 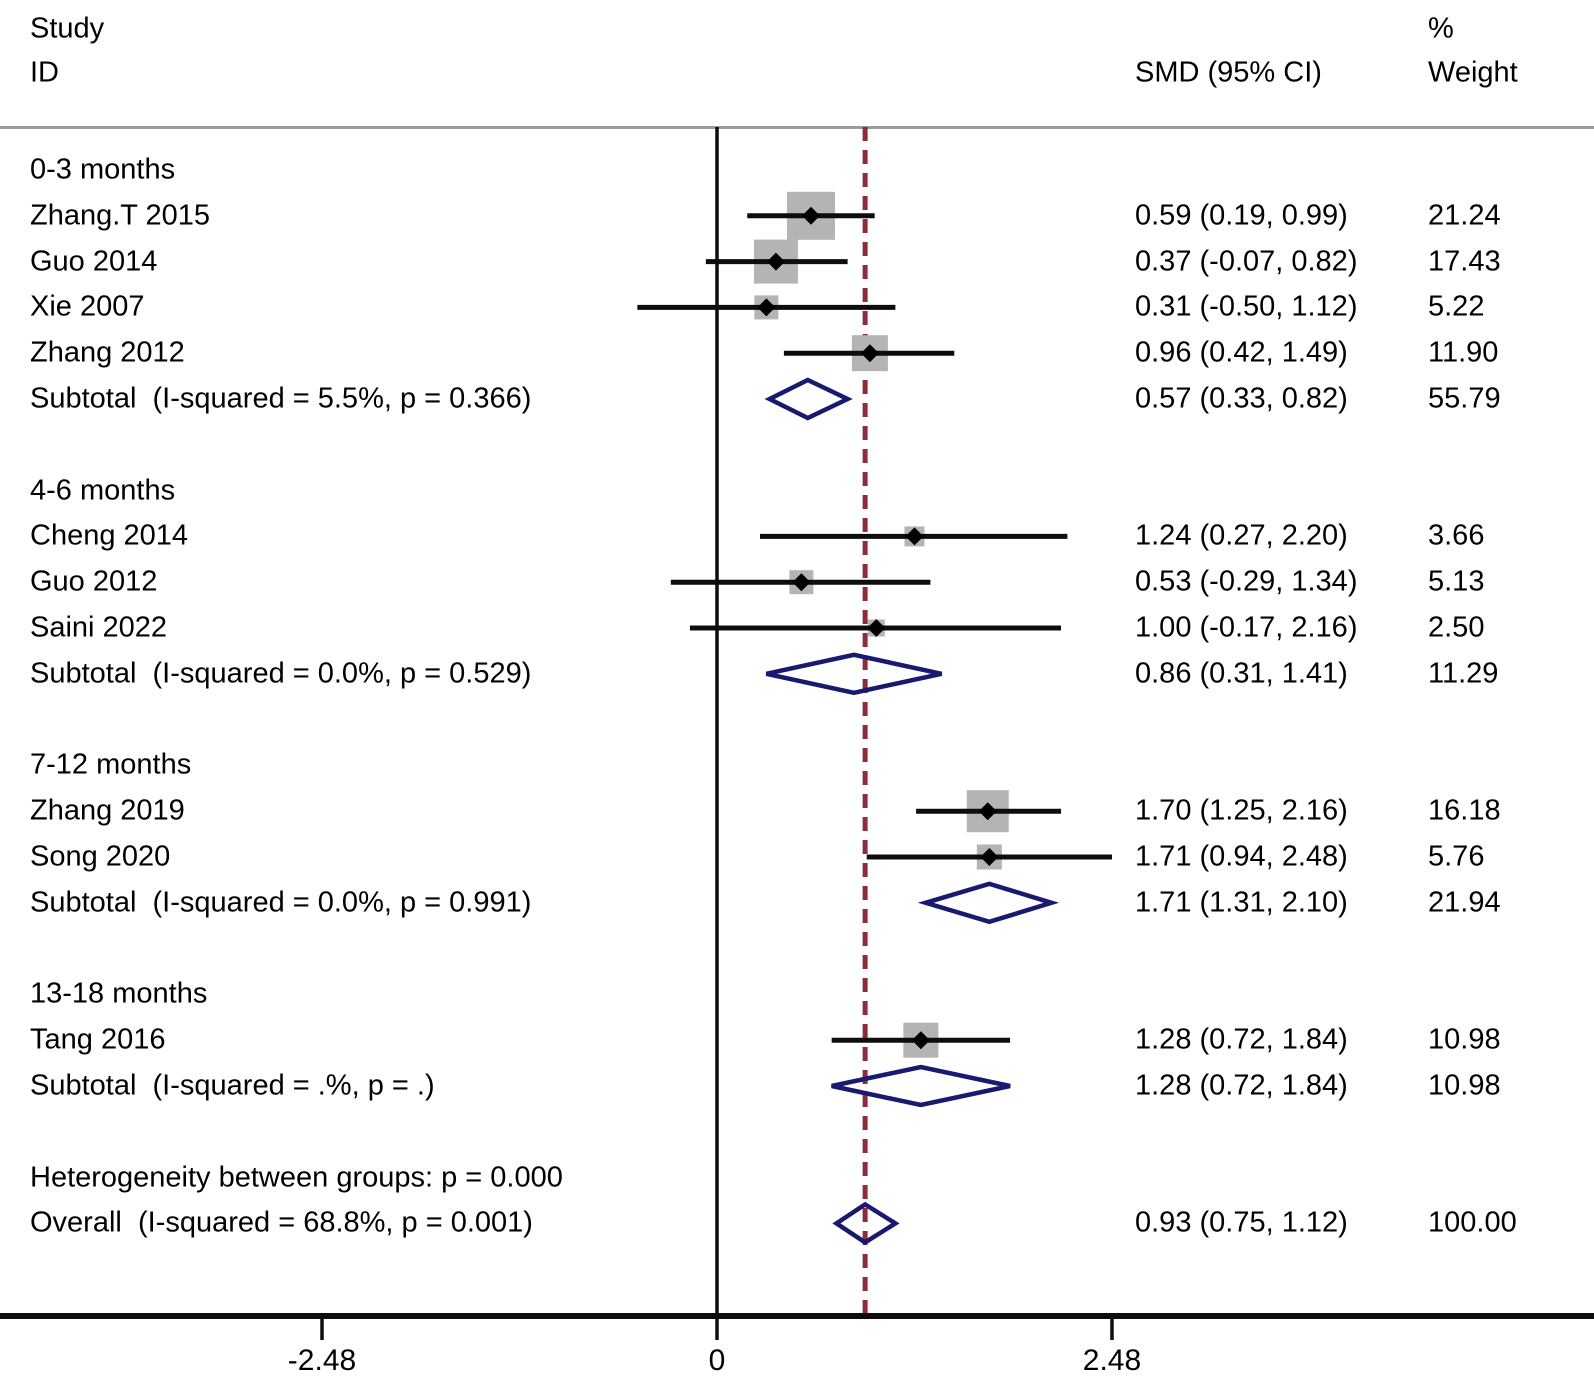 What do you see at coordinates (99, 627) in the screenshot?
I see `study-label: Saini 2022` at bounding box center [99, 627].